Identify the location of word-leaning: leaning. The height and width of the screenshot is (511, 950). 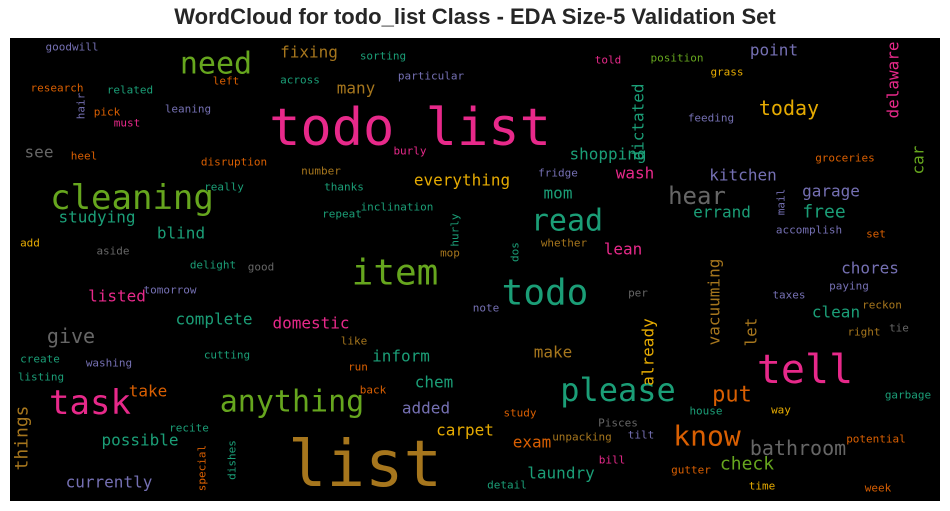
(188, 109).